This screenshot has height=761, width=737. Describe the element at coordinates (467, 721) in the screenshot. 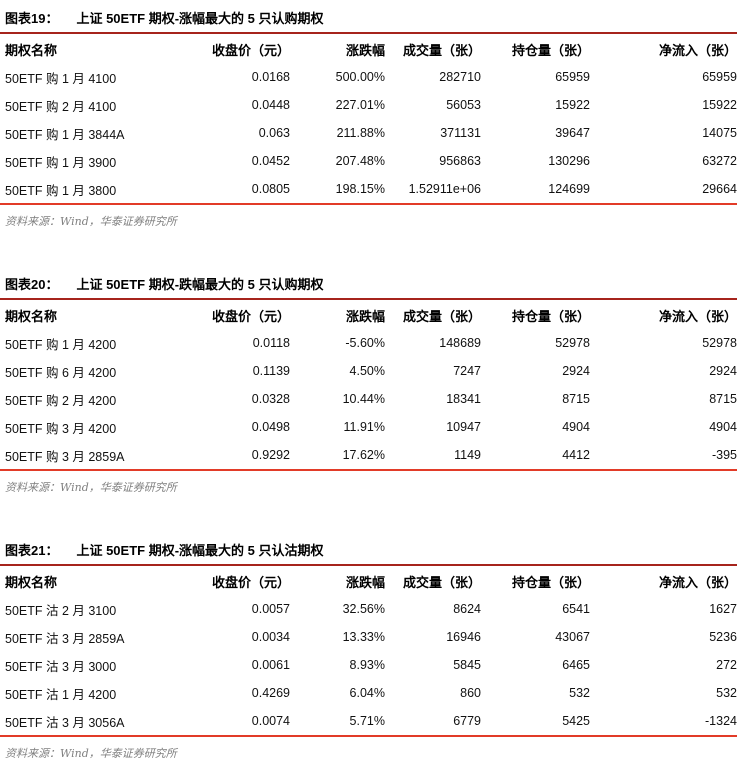

I see `cell-volume: 6779` at that location.